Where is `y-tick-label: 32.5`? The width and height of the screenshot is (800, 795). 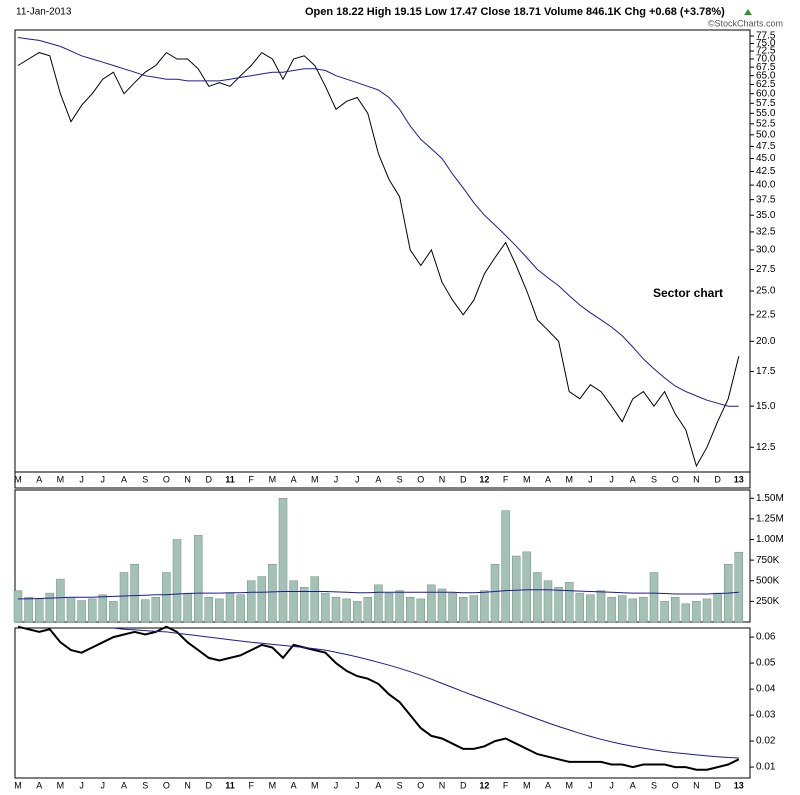
y-tick-label: 32.5 is located at coordinates (766, 232).